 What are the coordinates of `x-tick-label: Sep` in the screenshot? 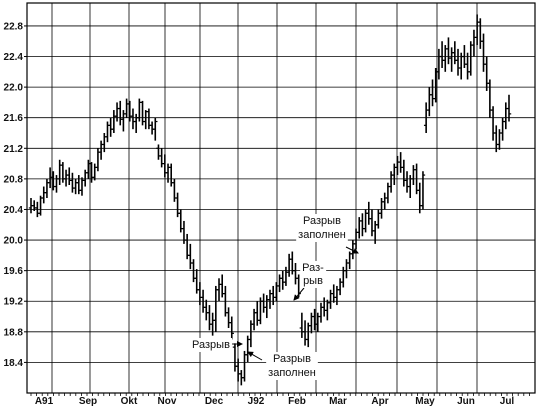 It's located at (88, 401).